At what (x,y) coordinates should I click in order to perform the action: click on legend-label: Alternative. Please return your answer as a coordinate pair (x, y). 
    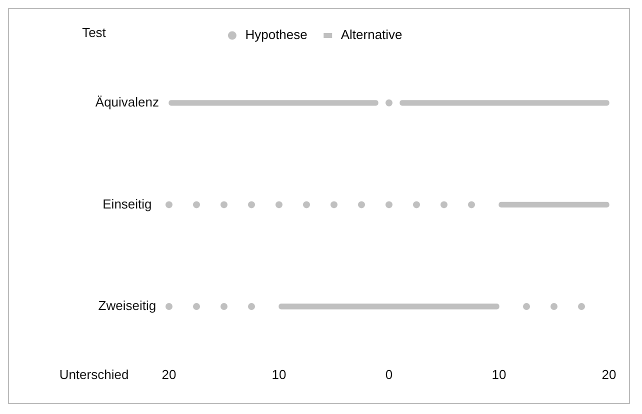
    Looking at the image, I should click on (371, 34).